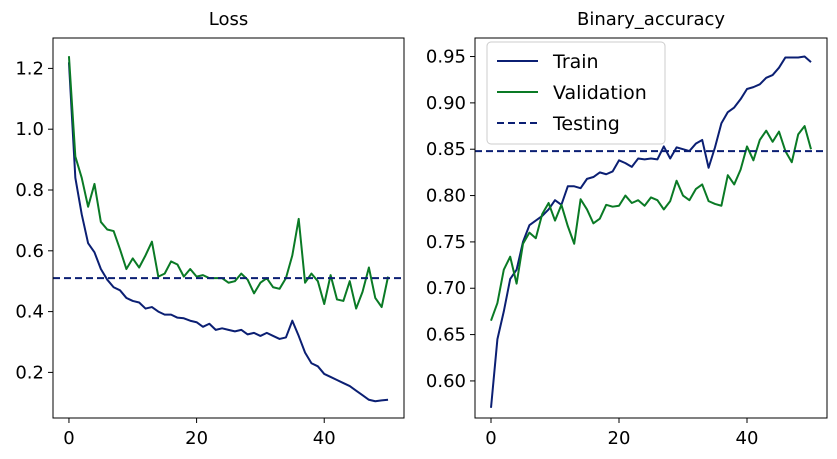 The image size is (837, 459). Describe the element at coordinates (446, 288) in the screenshot. I see `accuracy-y-tick-label: 0.70` at that location.